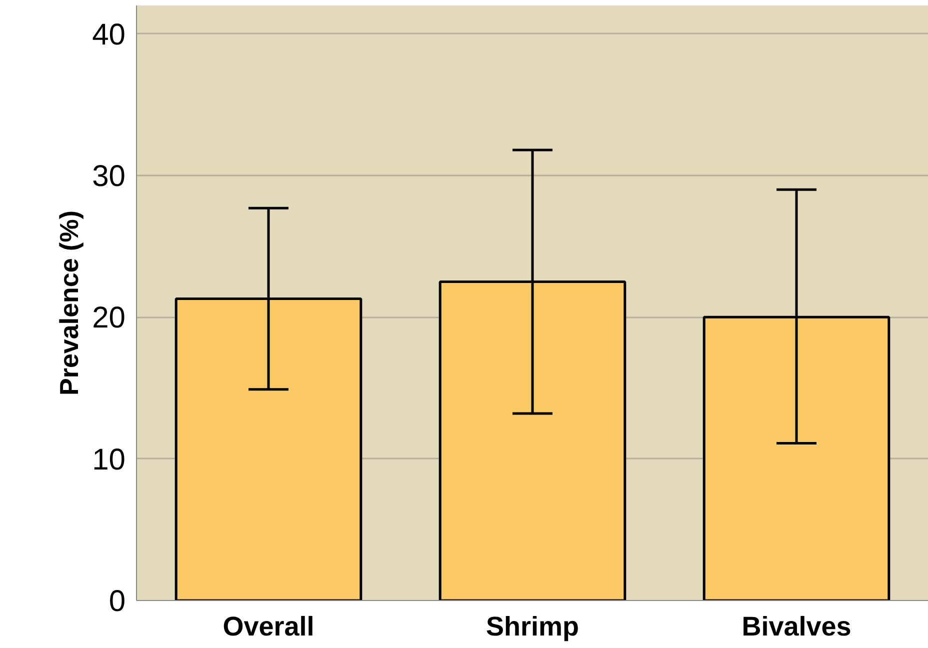  Describe the element at coordinates (268, 627) in the screenshot. I see `x-tick-label: Overall` at that location.